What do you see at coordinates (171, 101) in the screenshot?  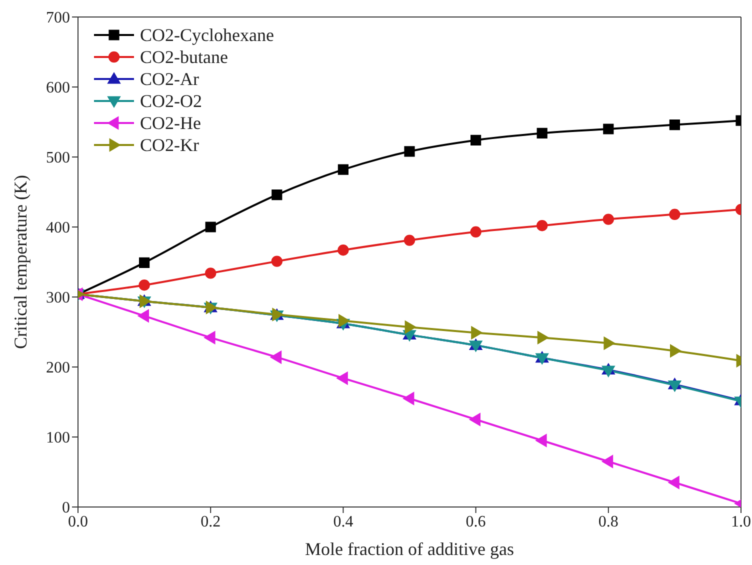 I see `legend-label: CO2-O2` at bounding box center [171, 101].